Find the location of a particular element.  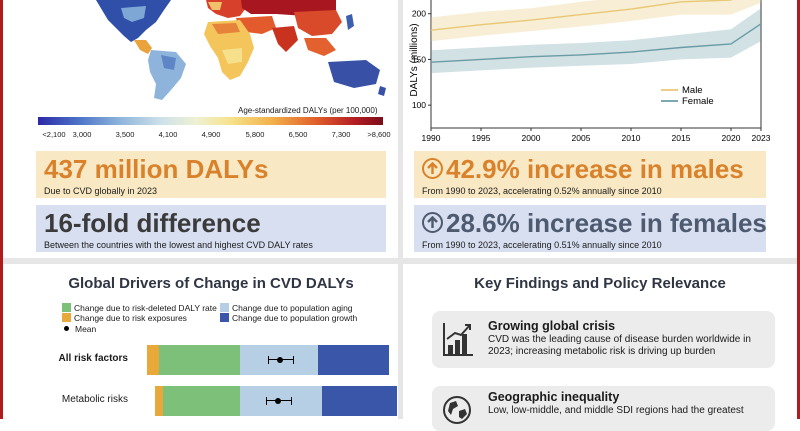

legend-mean: Mean is located at coordinates (80, 329).